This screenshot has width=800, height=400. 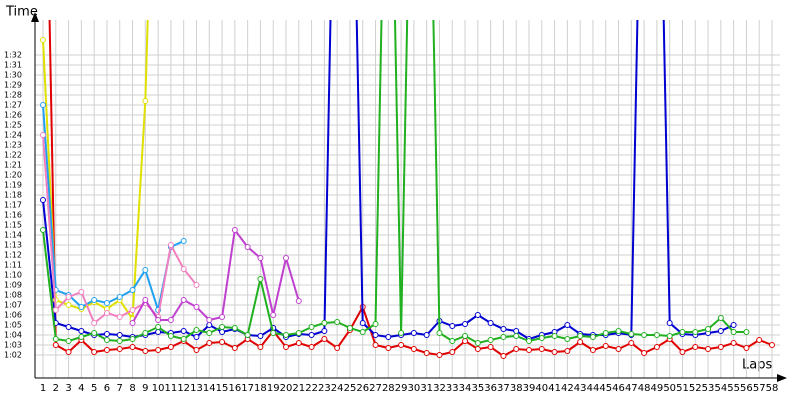 I want to click on x-tick-label: 13, so click(x=196, y=388).